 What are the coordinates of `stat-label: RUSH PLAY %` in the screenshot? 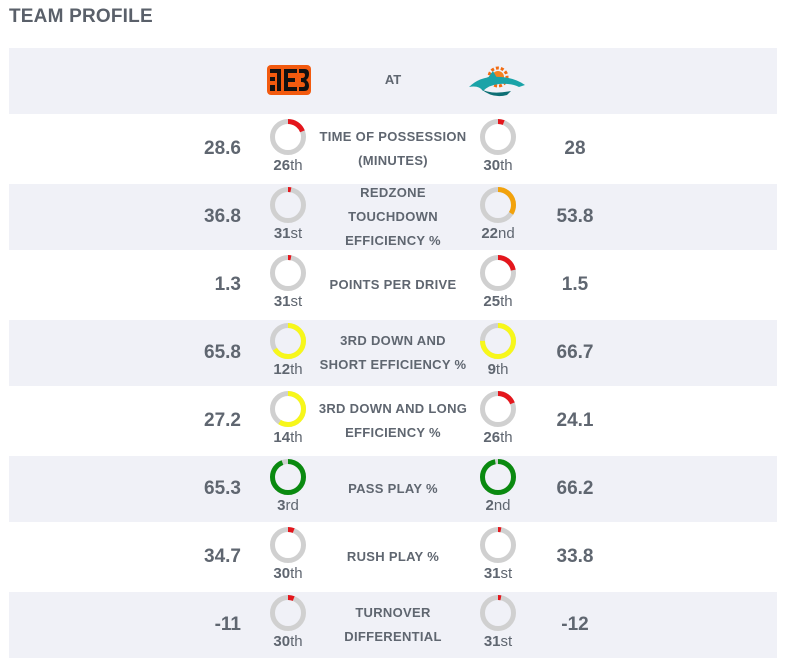 It's located at (393, 557).